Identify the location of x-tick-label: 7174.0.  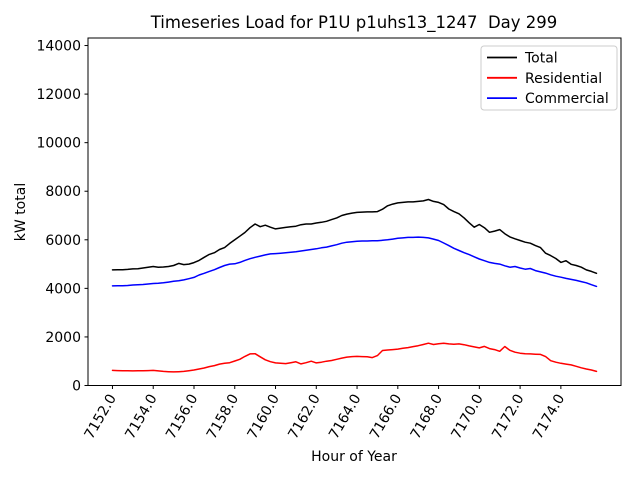
(549, 417).